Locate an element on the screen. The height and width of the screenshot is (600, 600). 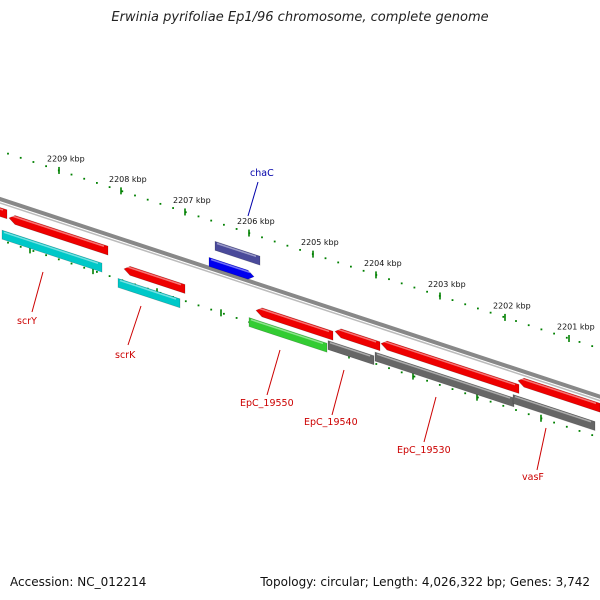
gene-upper-3-body is located at coordinates (154, 280).